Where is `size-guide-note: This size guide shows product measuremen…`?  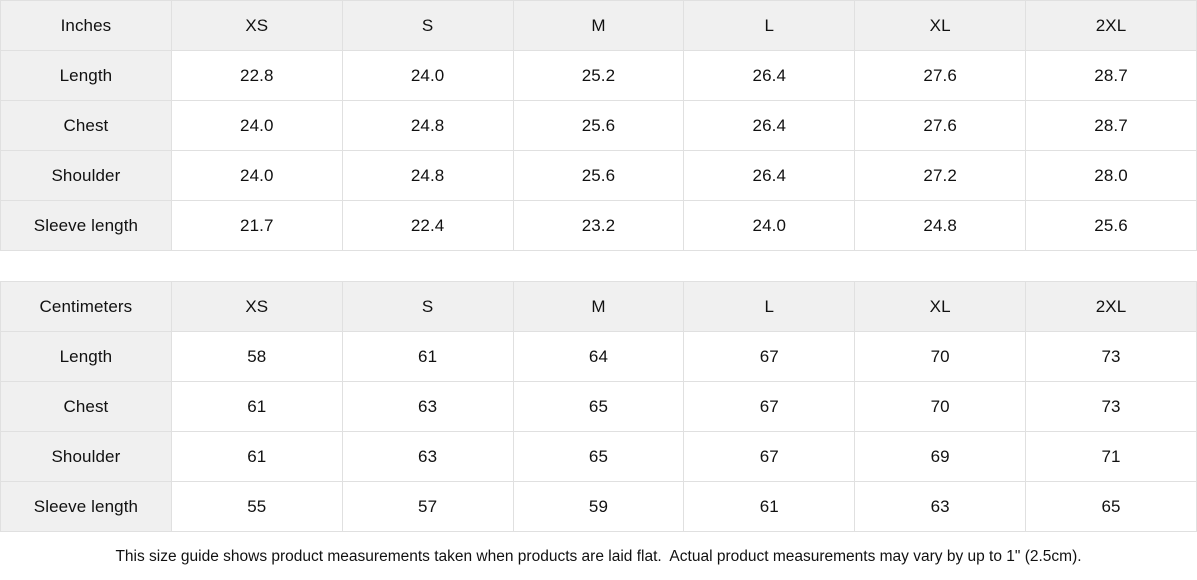
size-guide-note: This size guide shows product measuremen… is located at coordinates (598, 556).